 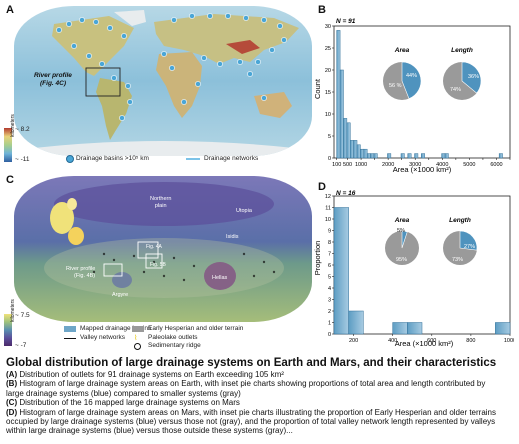 What do you see at coordinates (318, 258) in the screenshot?
I see `chart-d-ylabel: Proportion` at bounding box center [318, 258].